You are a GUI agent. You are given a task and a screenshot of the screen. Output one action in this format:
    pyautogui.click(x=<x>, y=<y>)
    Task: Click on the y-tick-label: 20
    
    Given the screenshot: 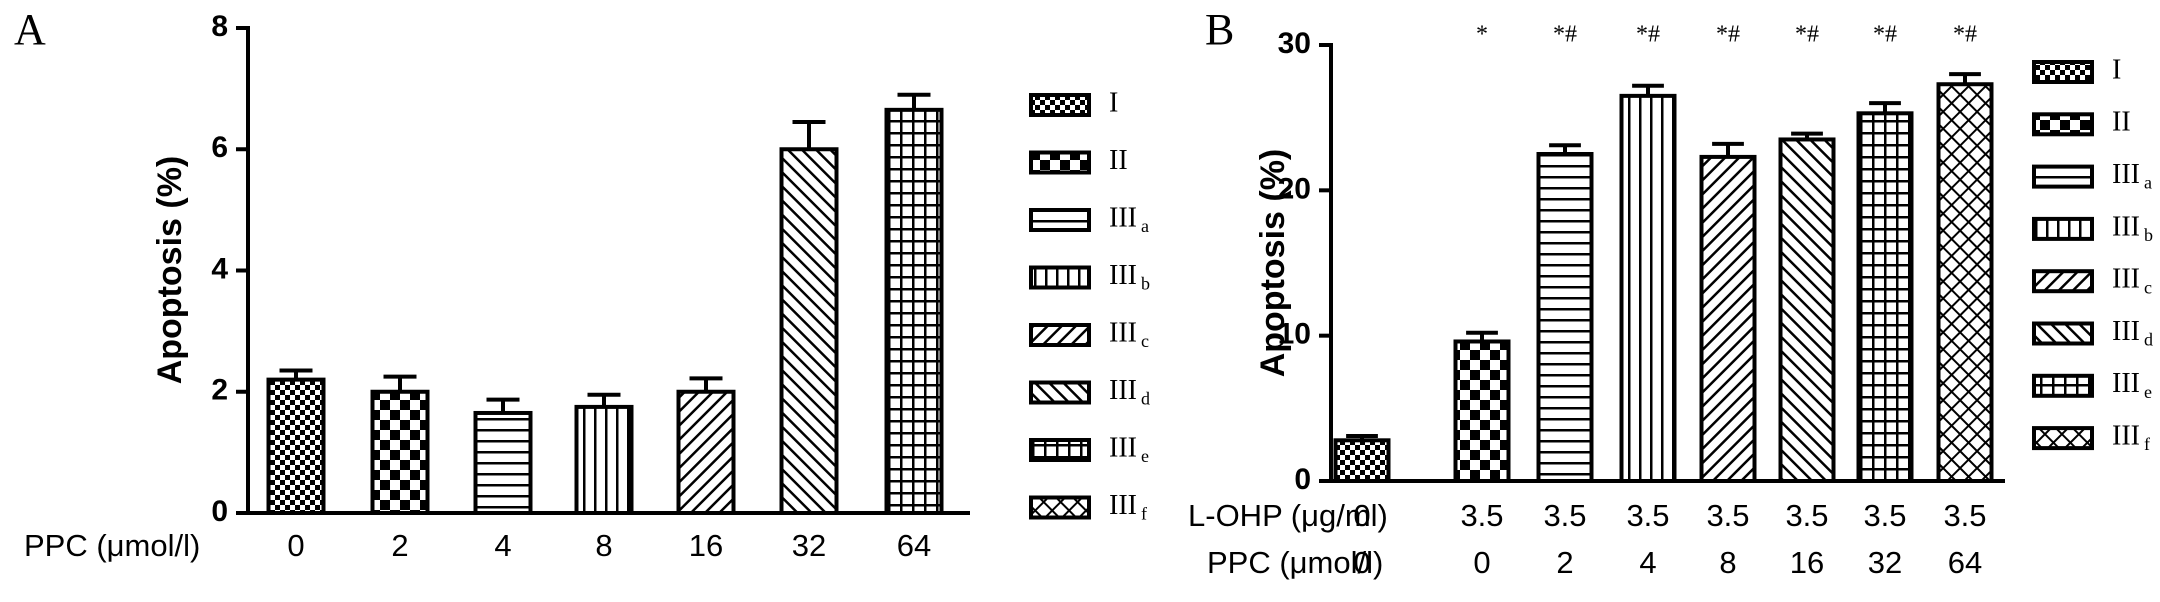 What is the action you would take?
    pyautogui.click(x=1294, y=188)
    